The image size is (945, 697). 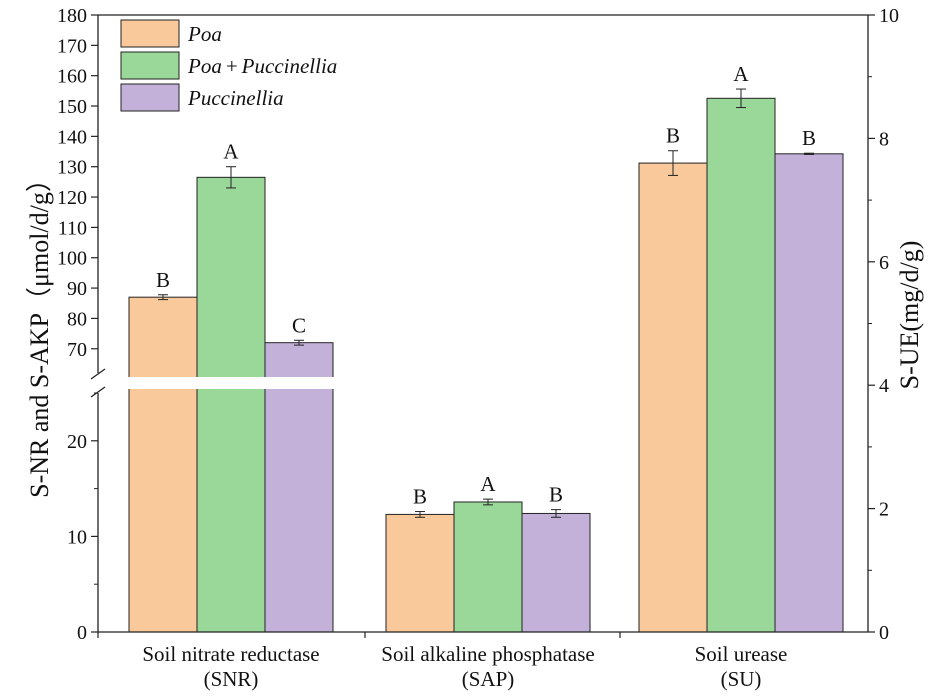 I want to click on right-axis-title: S-UE(mg/d/g), so click(x=909, y=315).